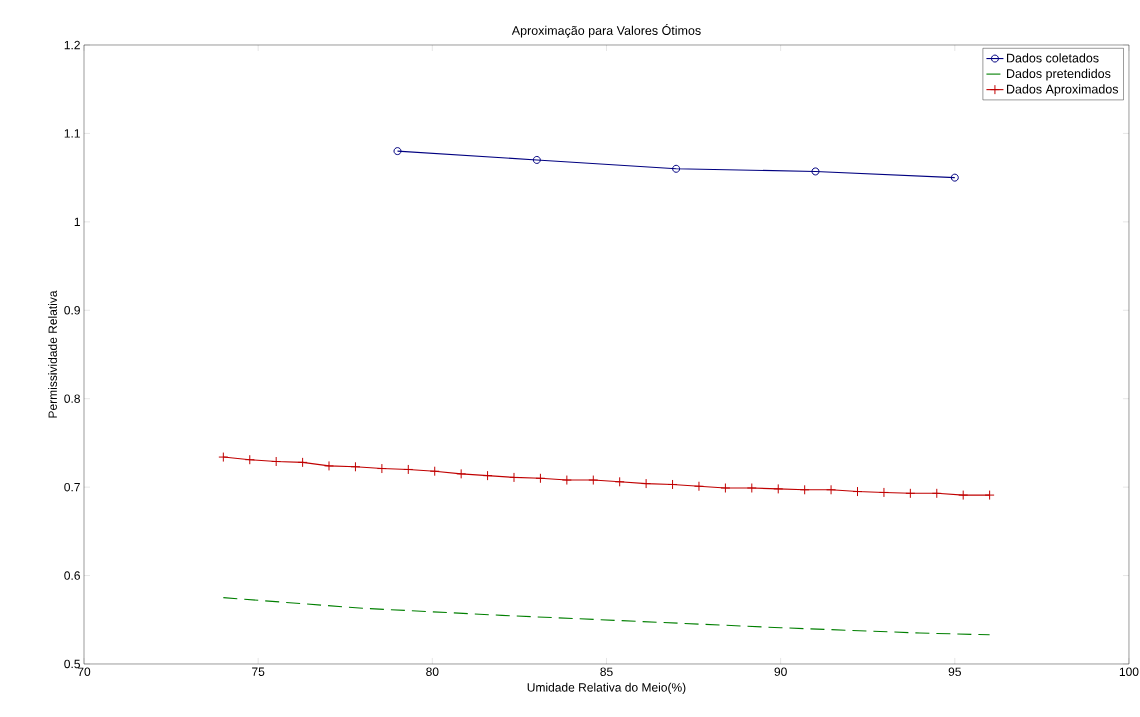  What do you see at coordinates (780, 672) in the screenshot?
I see `x-tick-label: 90` at bounding box center [780, 672].